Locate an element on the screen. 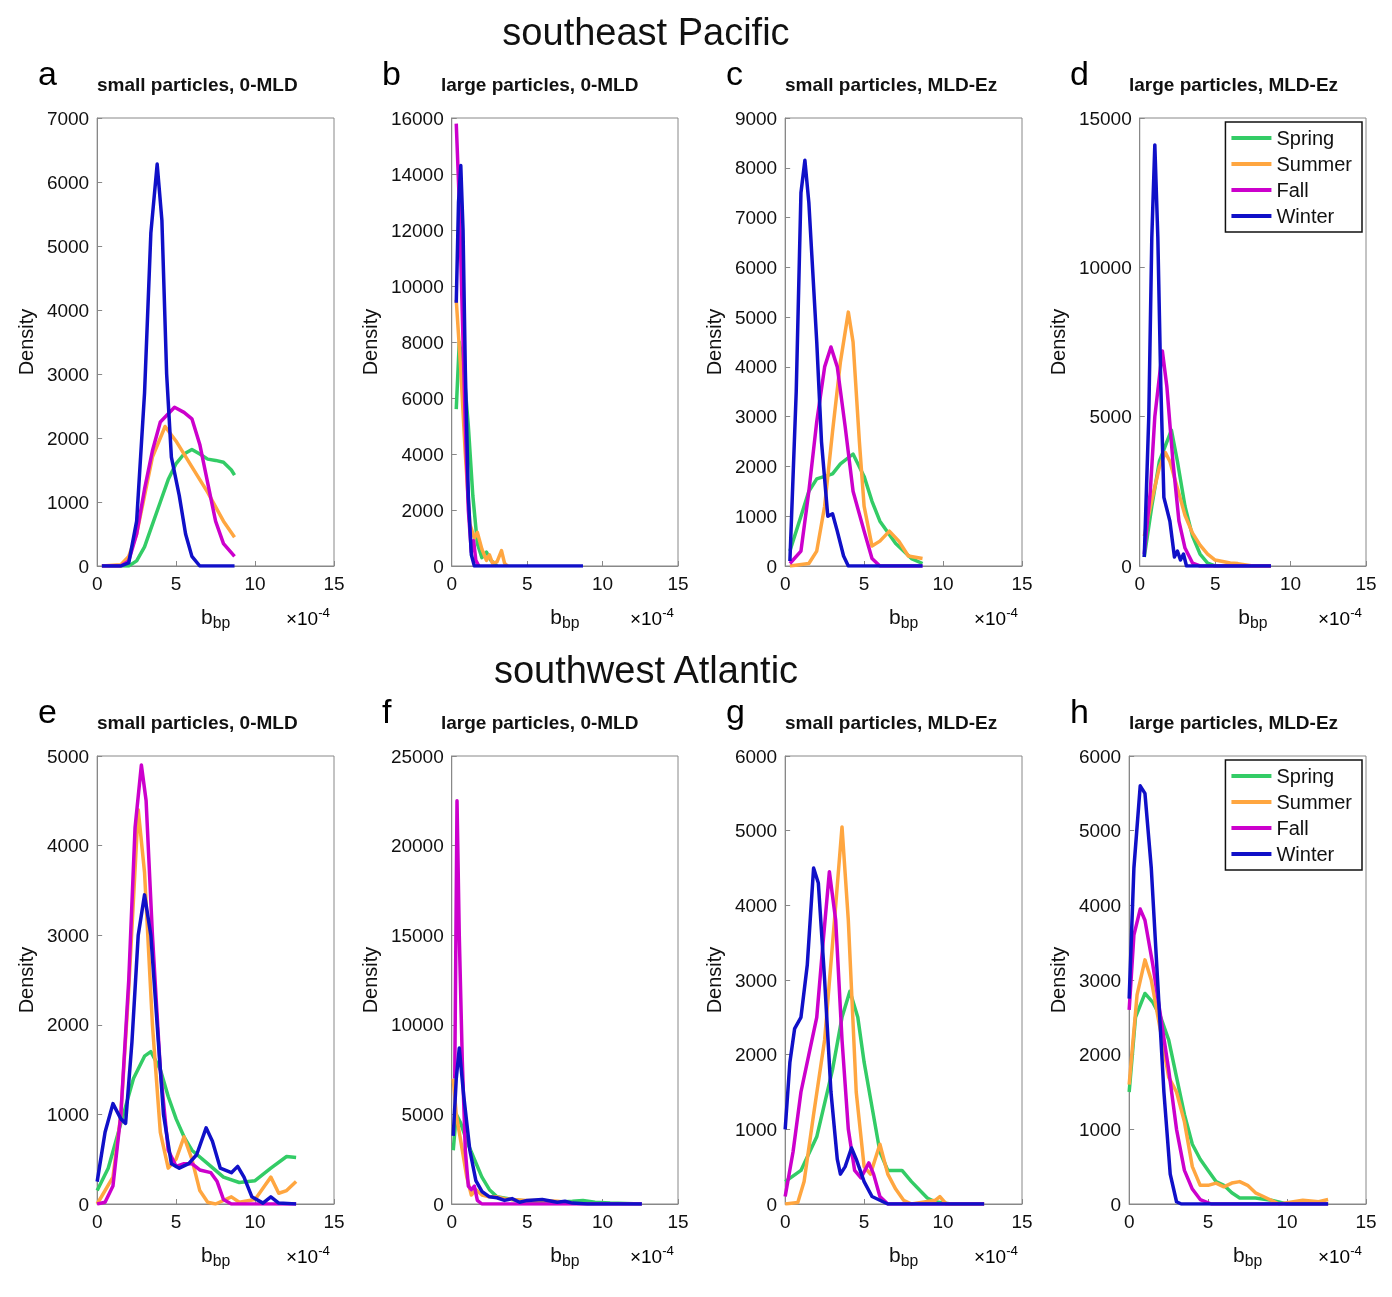 This screenshot has width=1392, height=1297. y-tick-label: 25000 is located at coordinates (417, 756).